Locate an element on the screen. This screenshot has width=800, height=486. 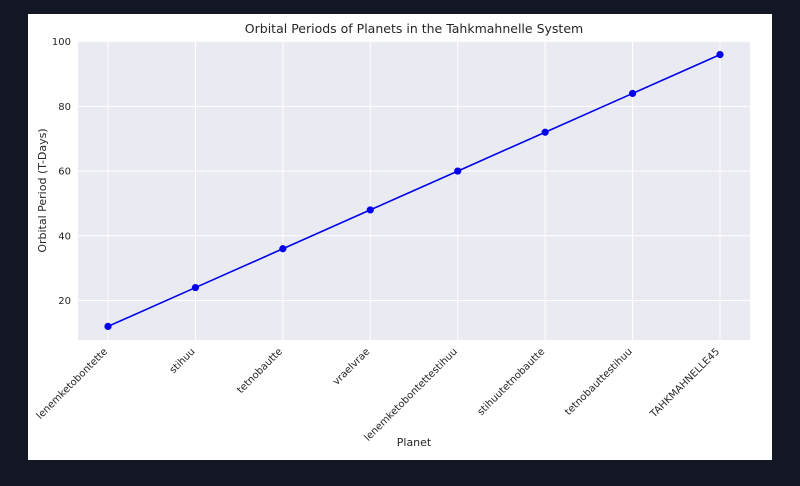
x-tick-label: vraelvrae is located at coordinates (351, 366).